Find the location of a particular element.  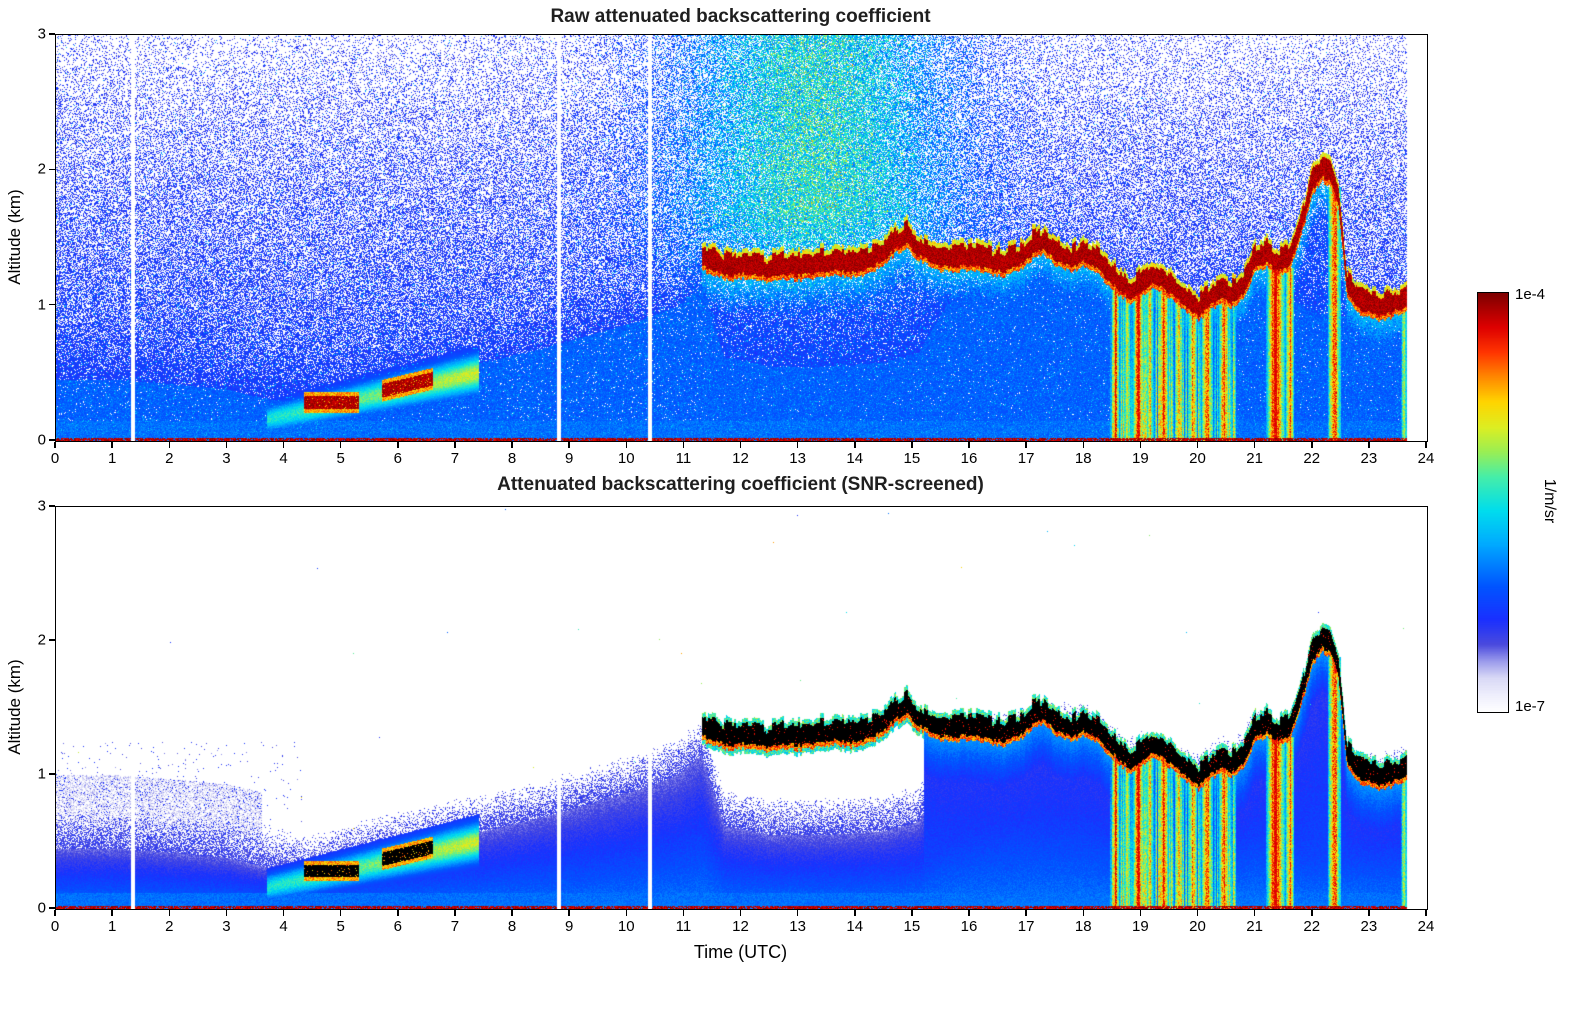

colorbar is located at coordinates (1493, 502).